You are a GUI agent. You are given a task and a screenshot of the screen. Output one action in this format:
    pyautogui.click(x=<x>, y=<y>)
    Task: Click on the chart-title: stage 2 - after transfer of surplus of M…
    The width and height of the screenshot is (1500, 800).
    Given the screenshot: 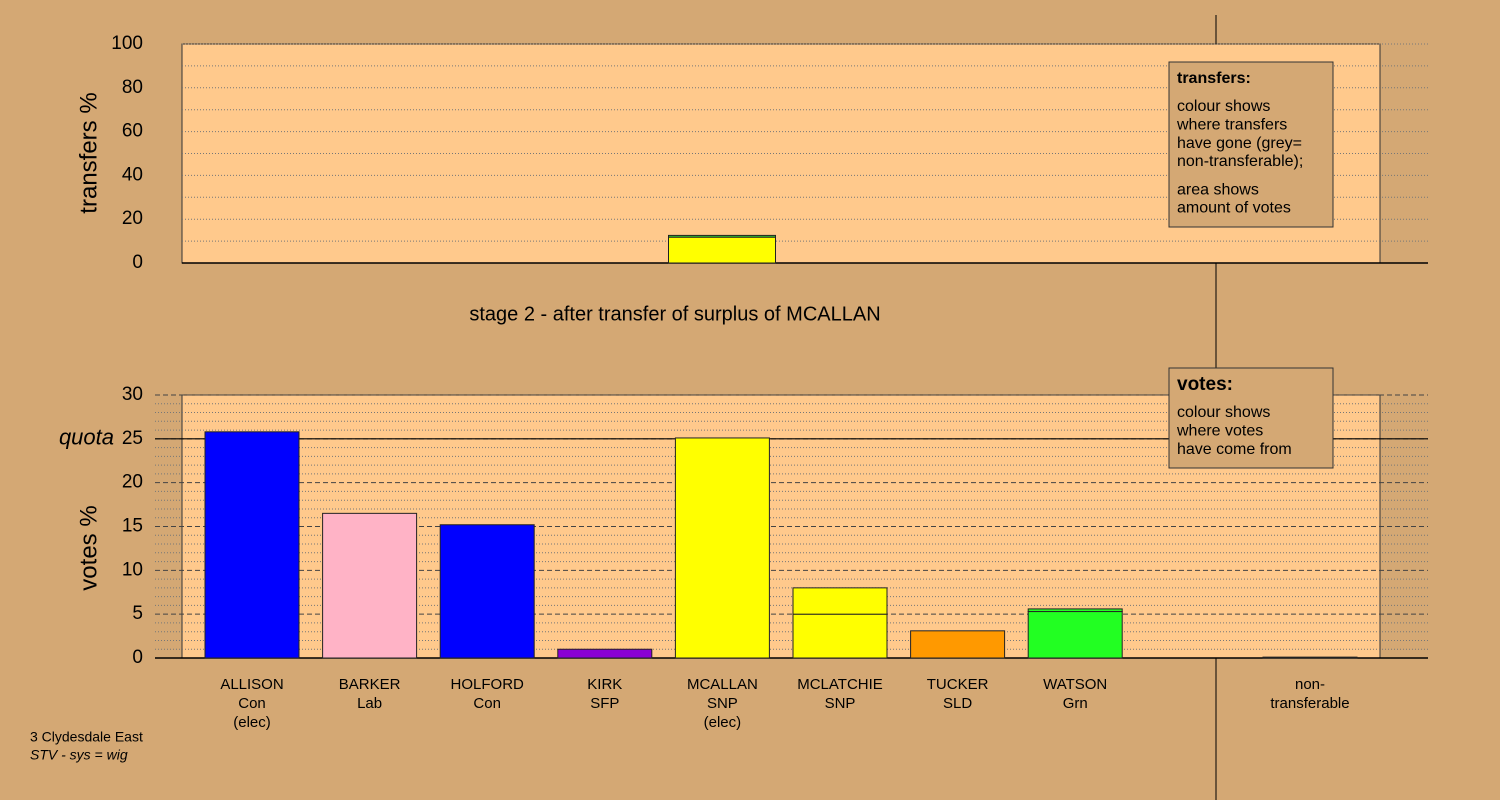 What is the action you would take?
    pyautogui.click(x=674, y=314)
    